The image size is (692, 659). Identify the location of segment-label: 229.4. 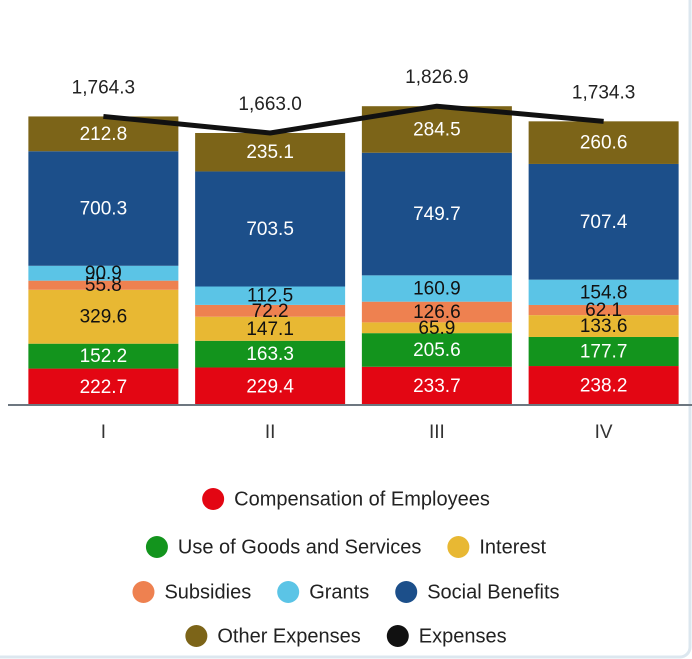
(270, 386).